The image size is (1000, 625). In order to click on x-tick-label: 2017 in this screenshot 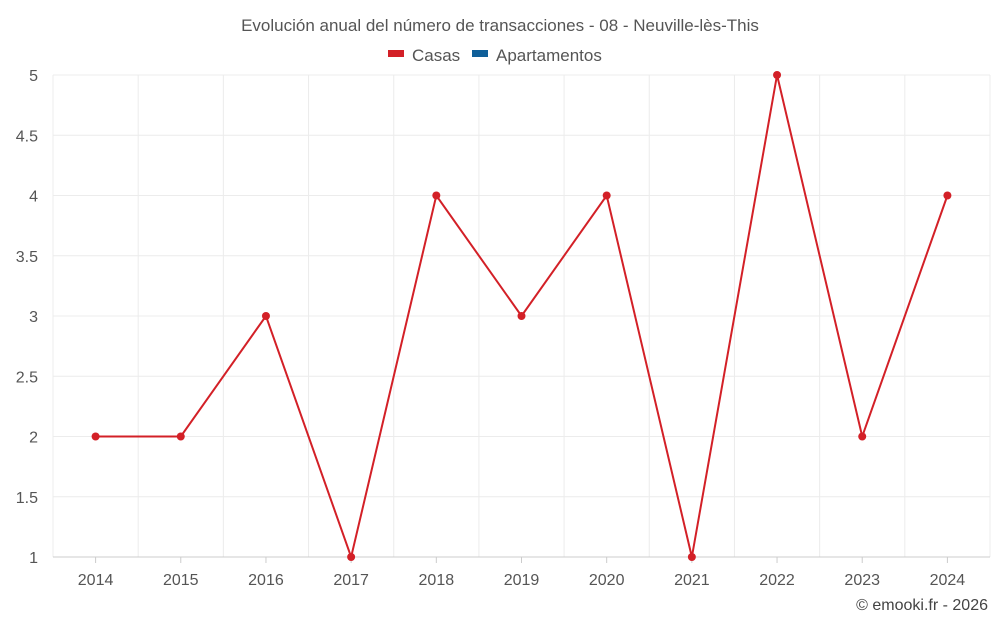, I will do `click(351, 580)`.